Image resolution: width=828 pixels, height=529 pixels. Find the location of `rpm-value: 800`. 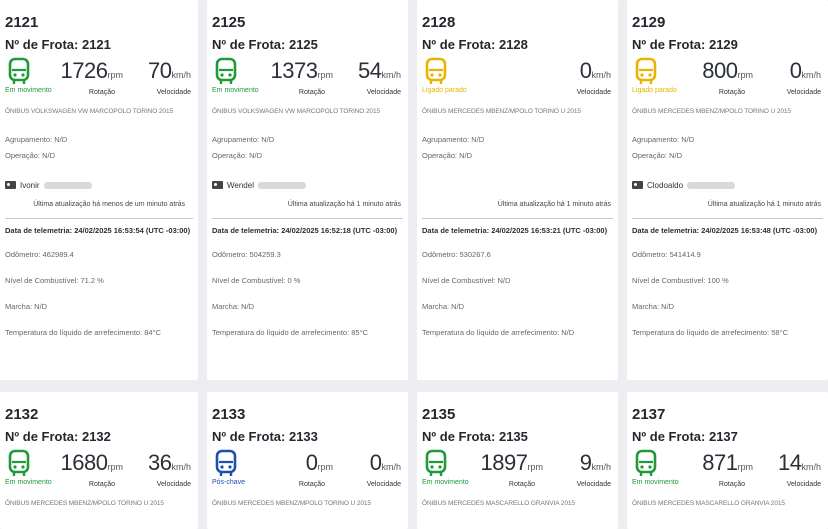

rpm-value: 800 is located at coordinates (720, 70).